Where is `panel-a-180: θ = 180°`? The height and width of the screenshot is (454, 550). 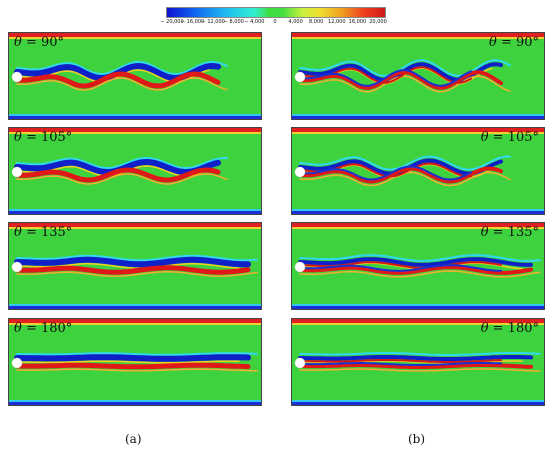 panel-a-180: θ = 180° is located at coordinates (135, 362).